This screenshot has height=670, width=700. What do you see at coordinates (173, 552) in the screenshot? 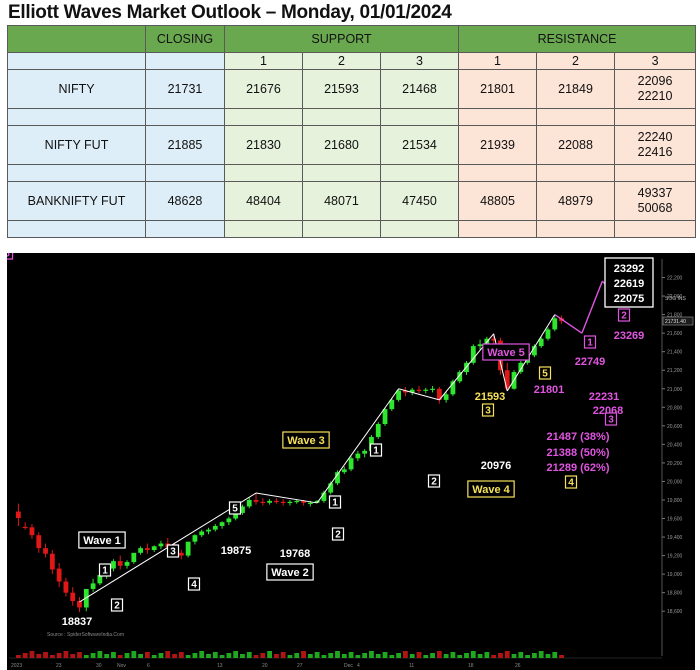
I see `wave-count-label: 3` at bounding box center [173, 552].